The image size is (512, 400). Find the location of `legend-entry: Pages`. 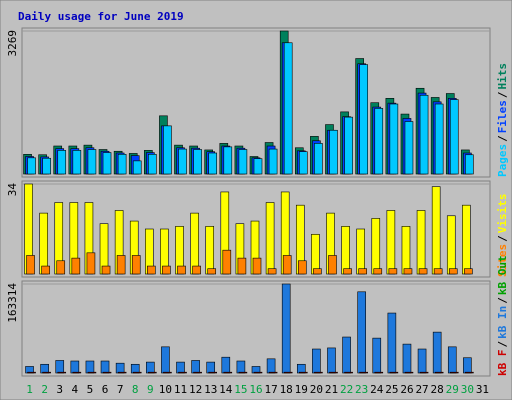

legend-entry: Pages is located at coordinates (502, 160).